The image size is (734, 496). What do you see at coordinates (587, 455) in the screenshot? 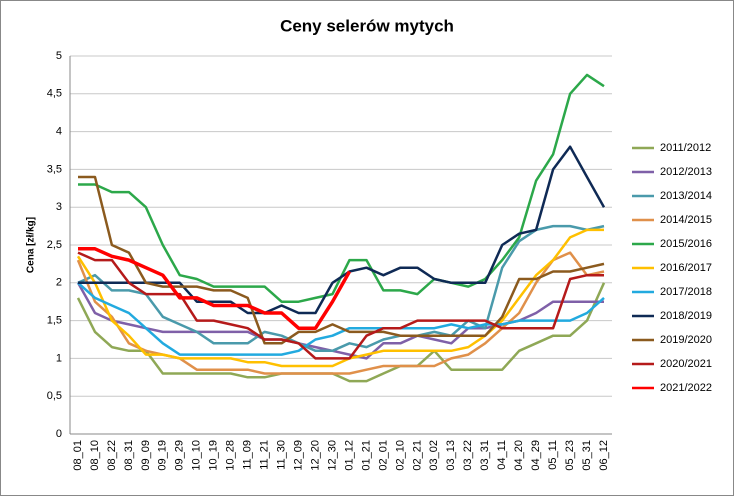
I see `x-tick-label: 05_31` at bounding box center [587, 455].